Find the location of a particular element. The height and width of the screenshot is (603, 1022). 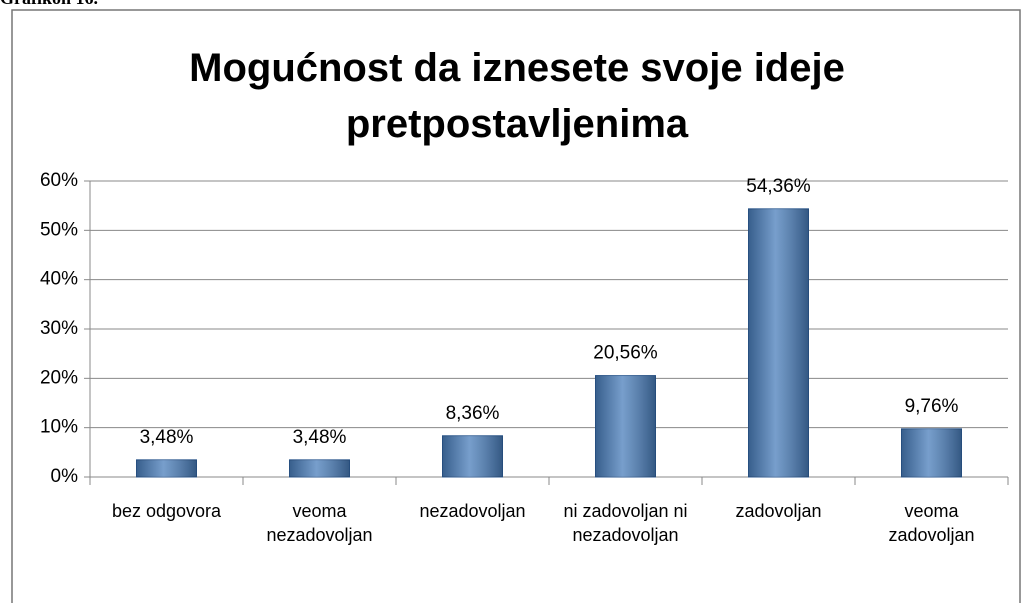

y-tick-label: 50% is located at coordinates (59, 229).